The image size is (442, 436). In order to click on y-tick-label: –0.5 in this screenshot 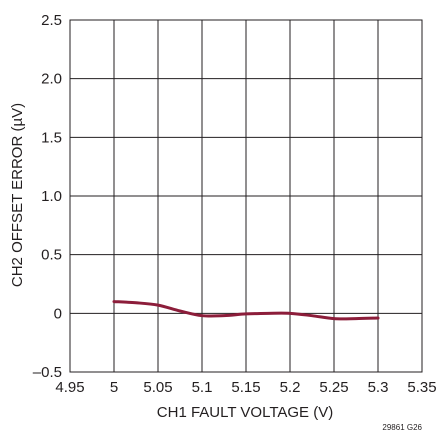, I will do `click(47, 372)`.